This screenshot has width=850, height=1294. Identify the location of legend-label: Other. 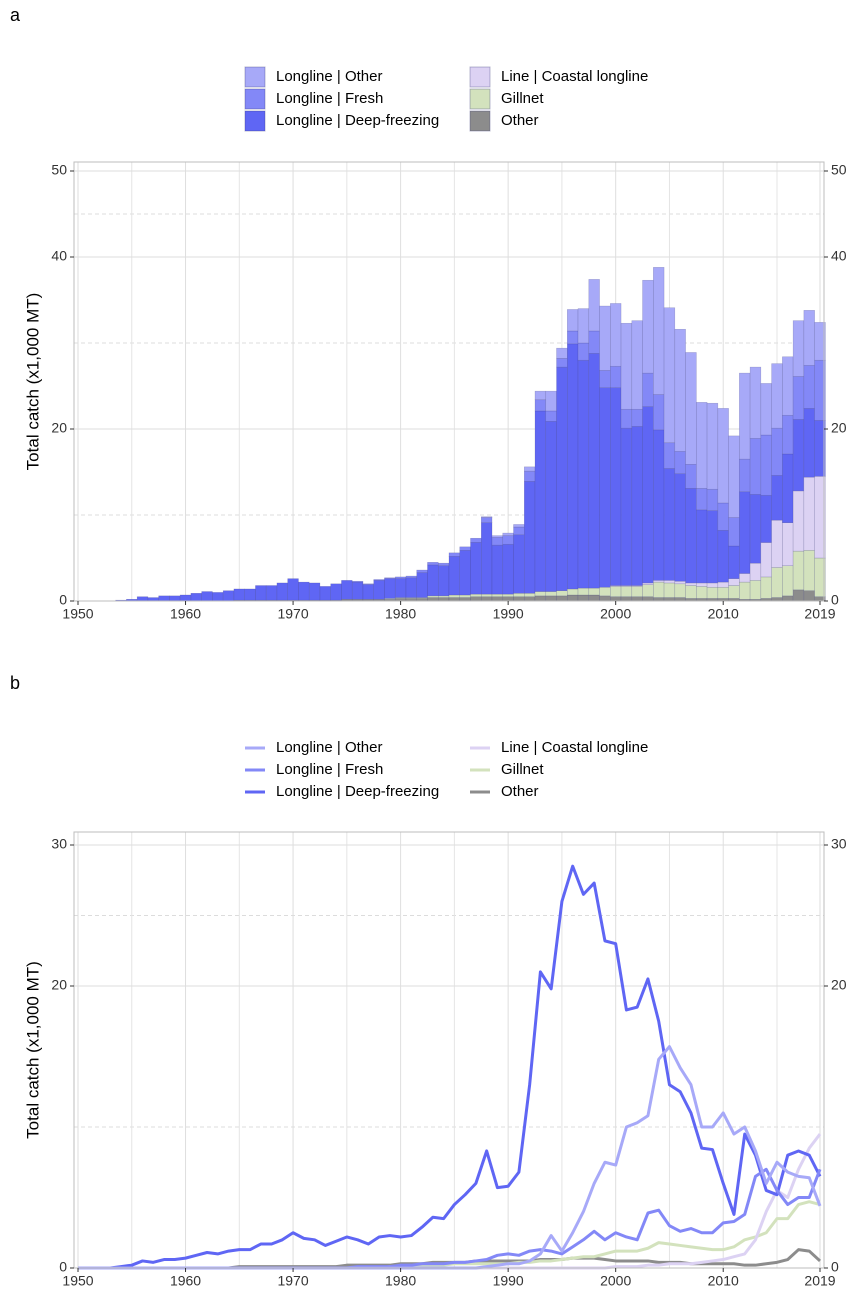
(520, 791).